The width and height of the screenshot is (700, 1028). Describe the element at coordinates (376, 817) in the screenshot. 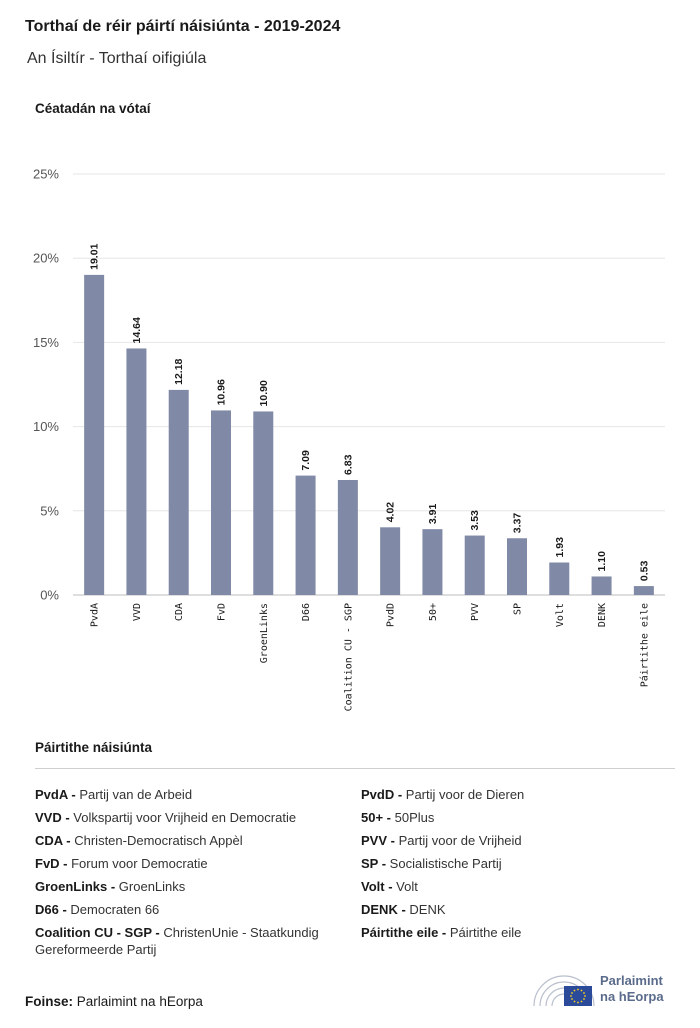

I see `legend-abbr: 50+ -` at that location.